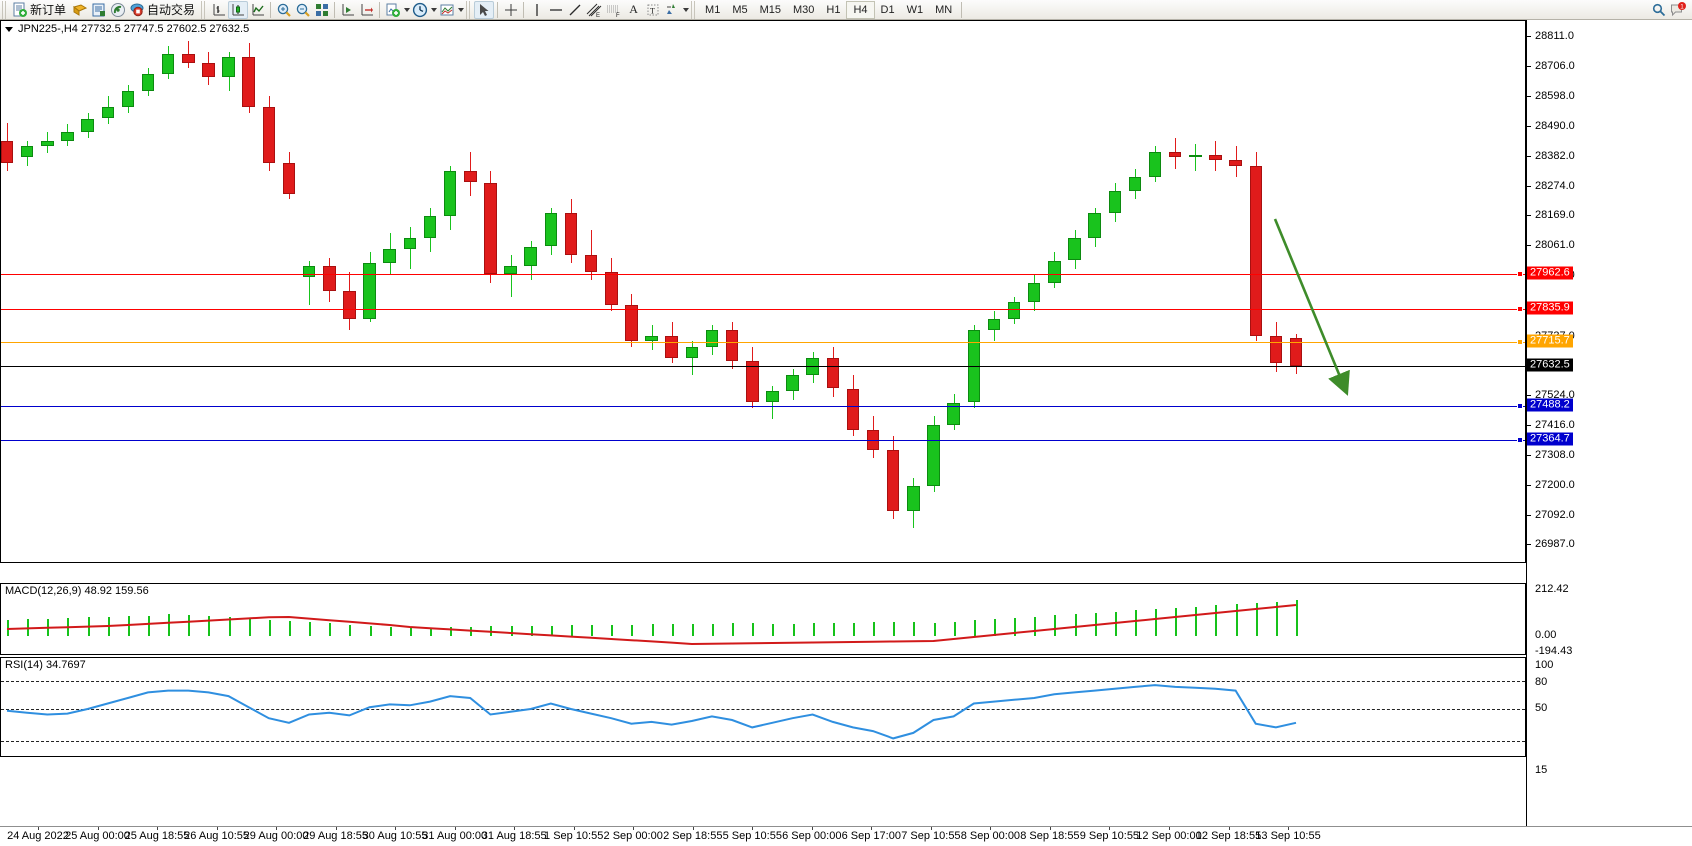 This screenshot has height=846, width=1692. What do you see at coordinates (366, 10) in the screenshot?
I see `autoscroll-icon` at bounding box center [366, 10].